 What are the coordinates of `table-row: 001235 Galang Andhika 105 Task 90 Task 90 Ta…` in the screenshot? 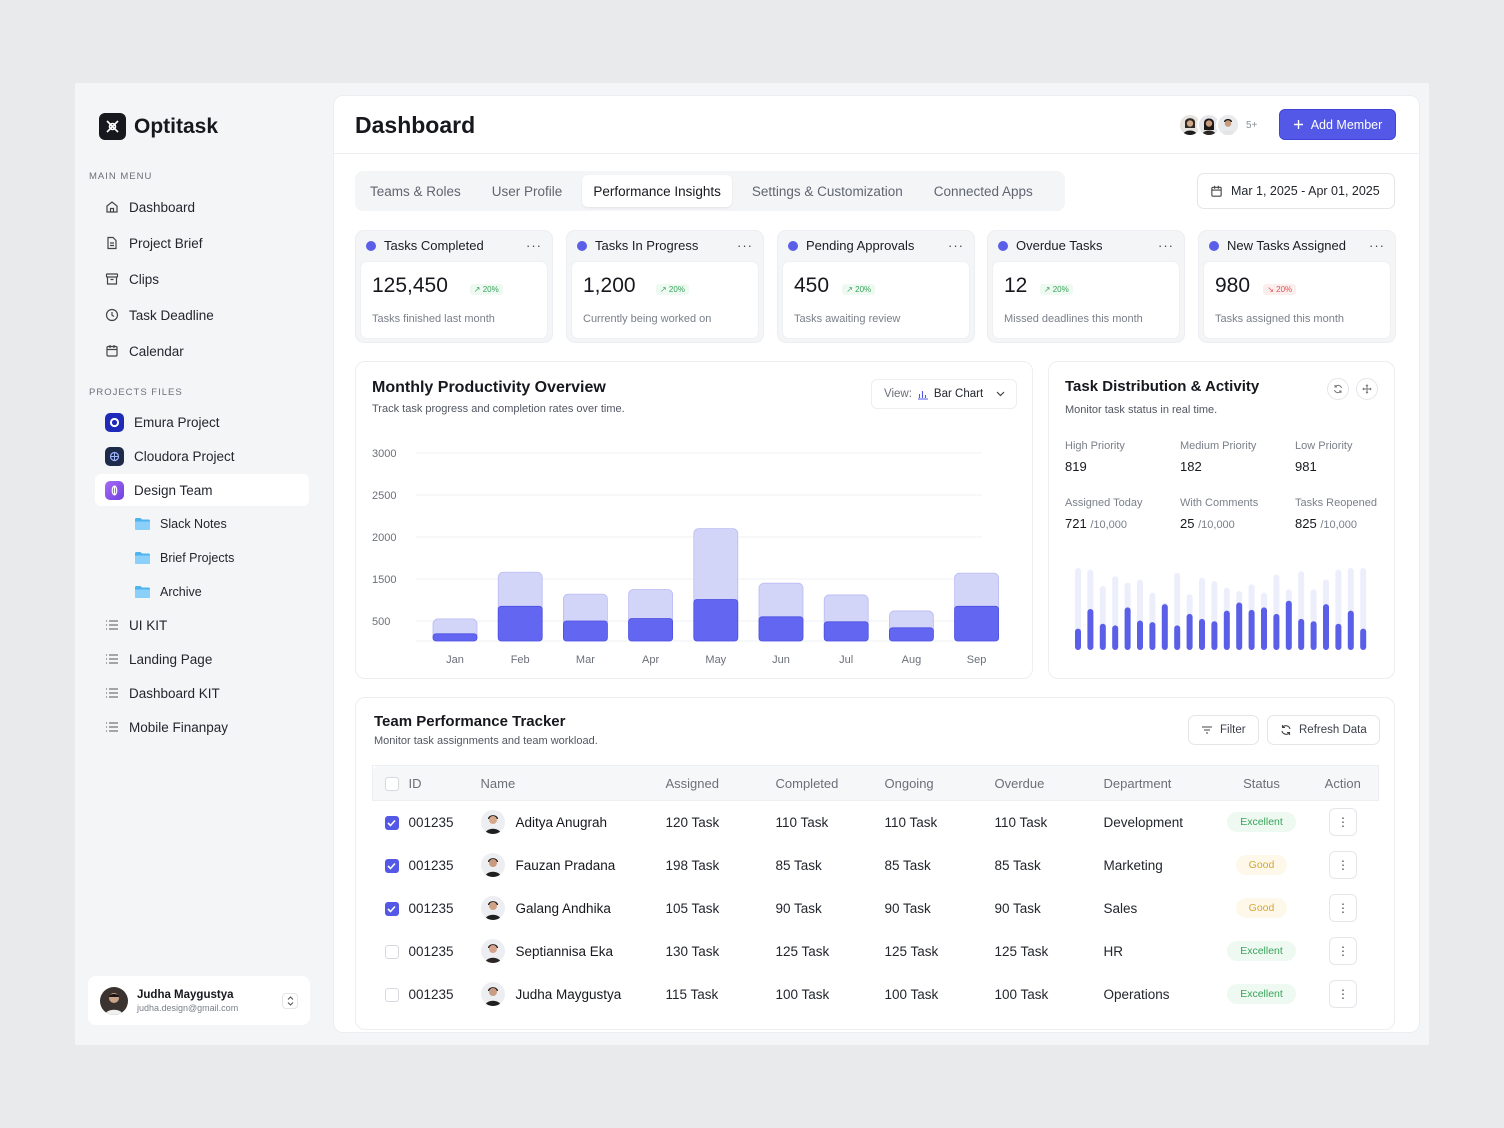 It's located at (876, 908).